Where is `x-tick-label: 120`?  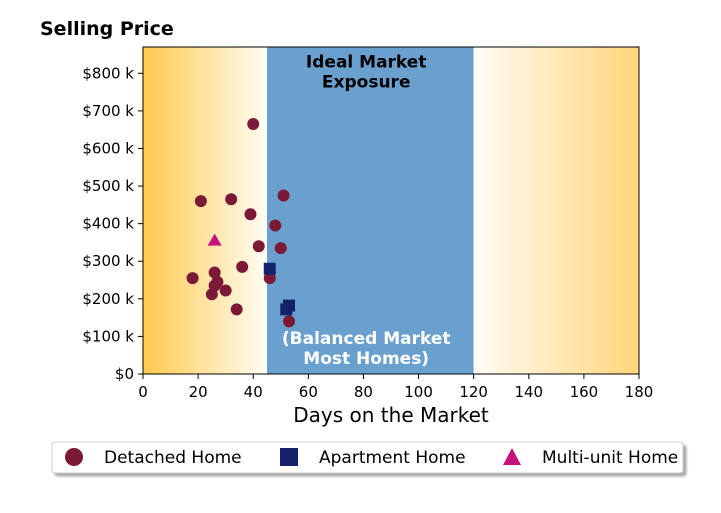
x-tick-label: 120 is located at coordinates (473, 392).